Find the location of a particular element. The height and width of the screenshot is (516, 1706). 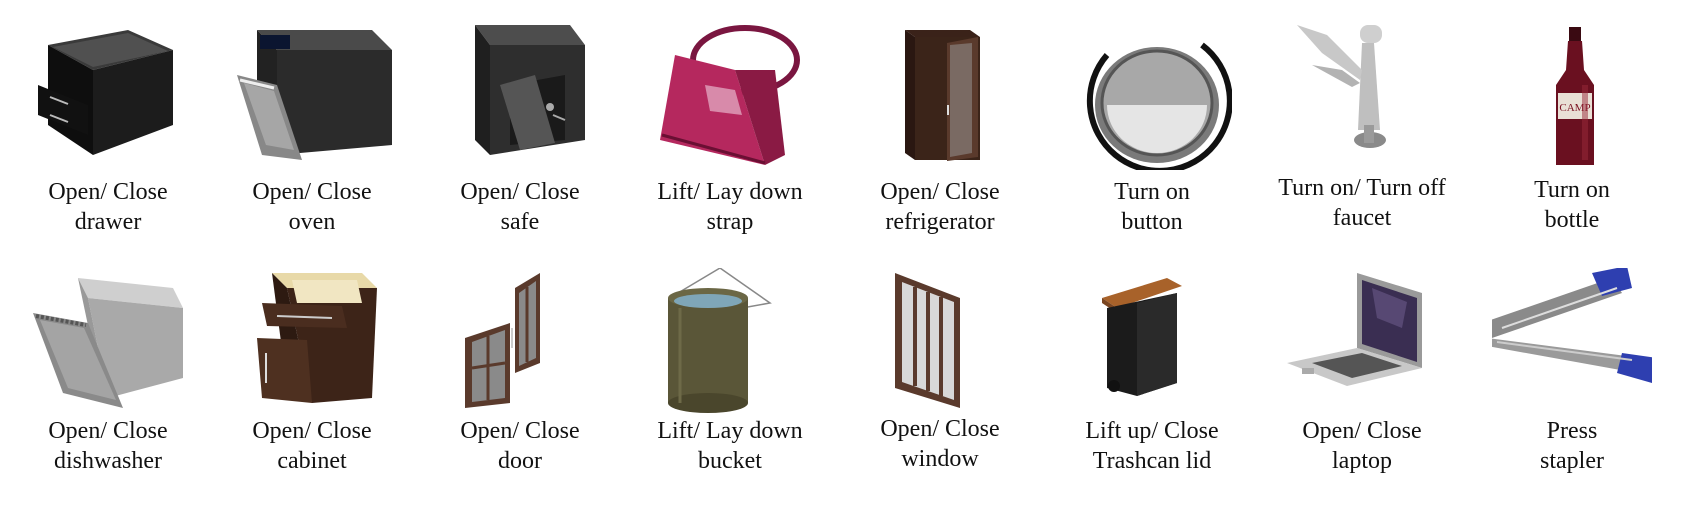

caption-object: strap is located at coordinates (730, 222).